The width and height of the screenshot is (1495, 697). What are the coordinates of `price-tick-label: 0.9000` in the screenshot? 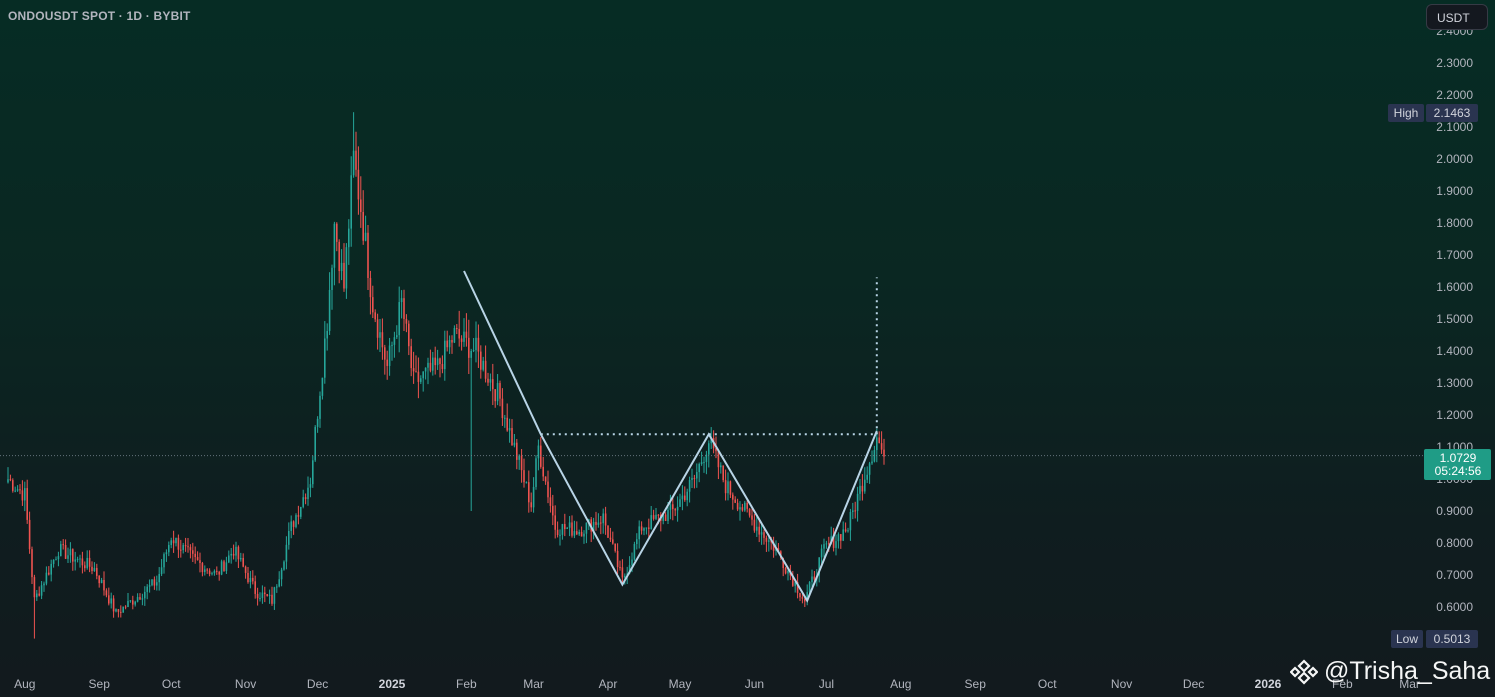 It's located at (1454, 511).